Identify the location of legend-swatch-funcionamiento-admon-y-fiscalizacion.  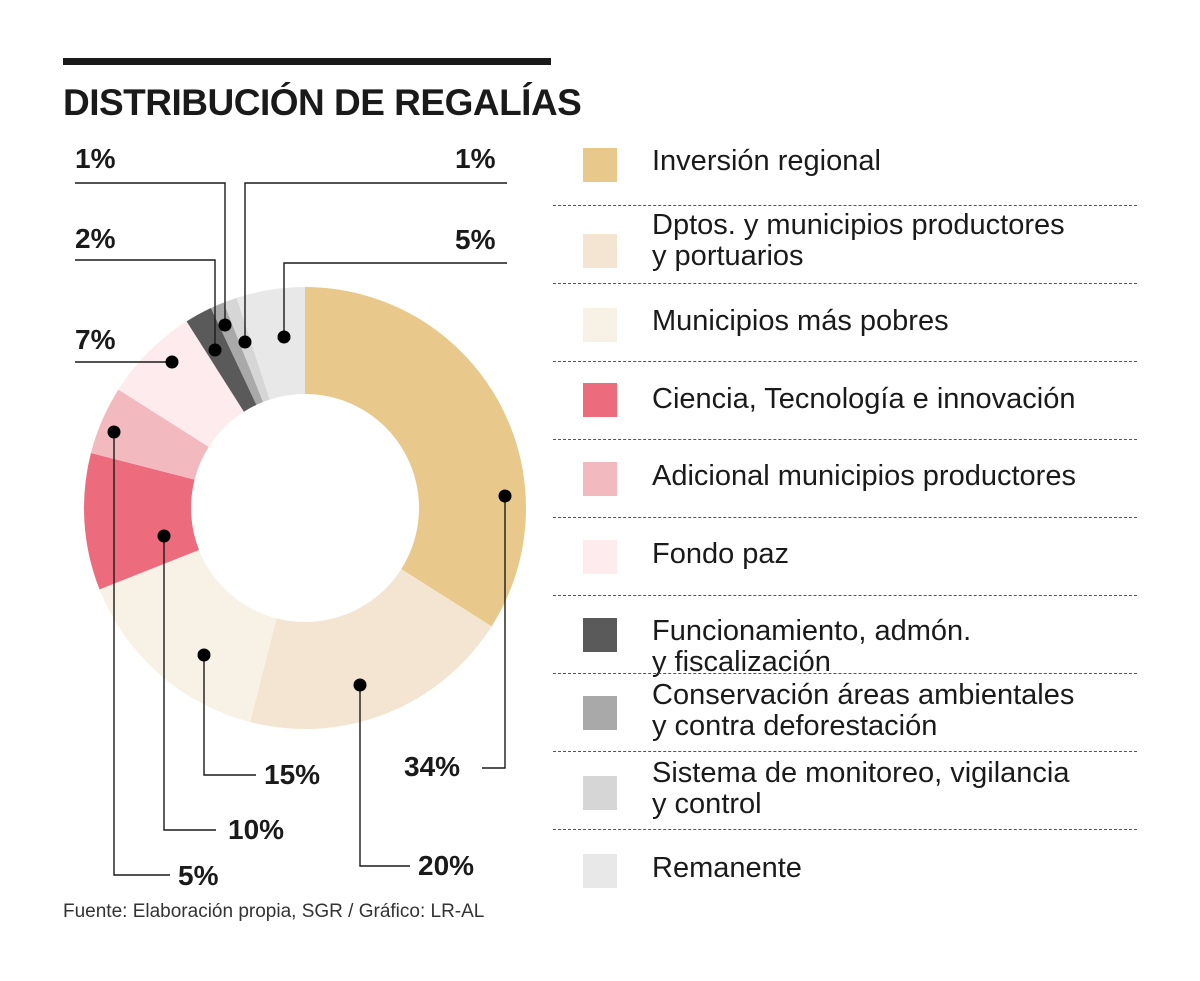
(600, 635).